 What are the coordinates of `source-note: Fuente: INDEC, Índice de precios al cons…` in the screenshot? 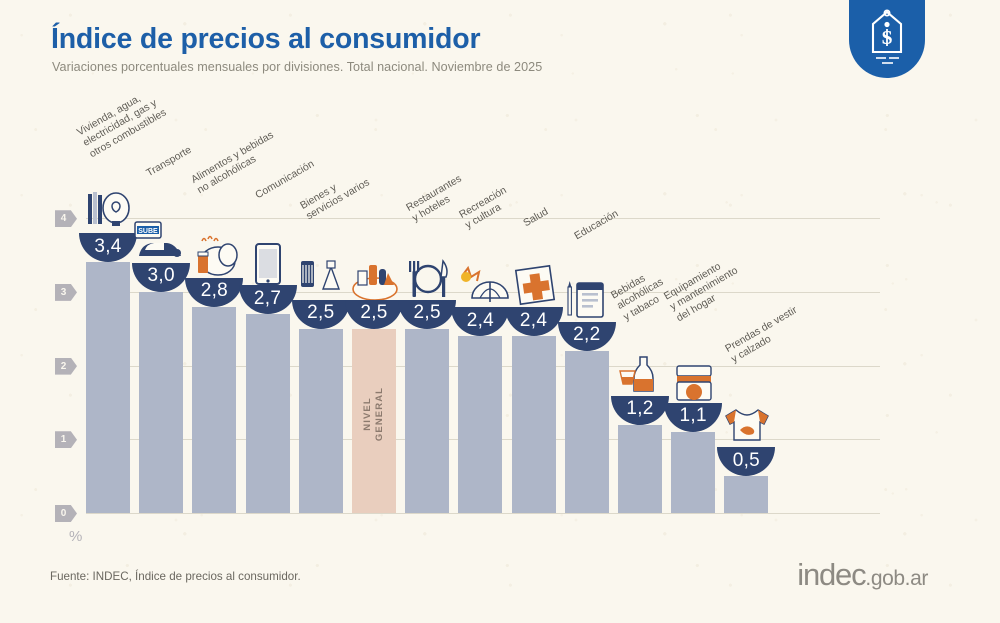 It's located at (175, 576).